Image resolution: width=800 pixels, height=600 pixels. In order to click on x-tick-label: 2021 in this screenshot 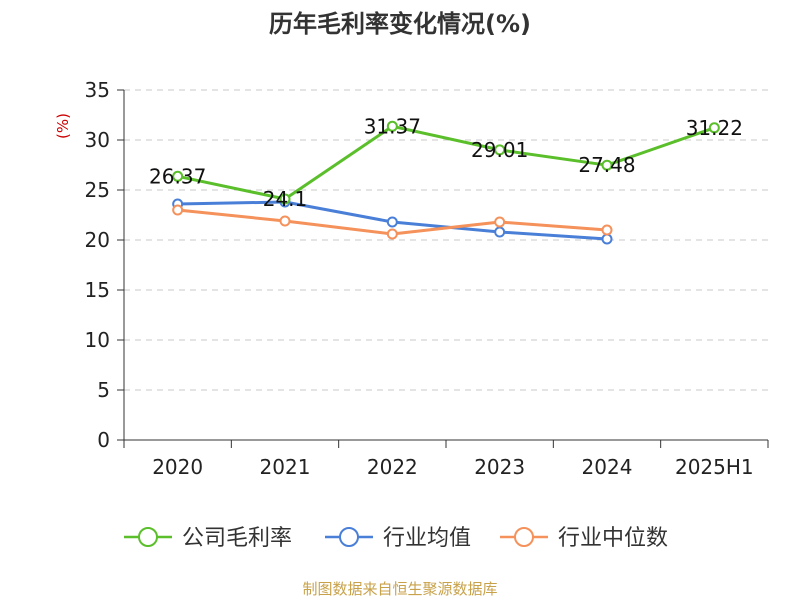, I will do `click(285, 467)`.